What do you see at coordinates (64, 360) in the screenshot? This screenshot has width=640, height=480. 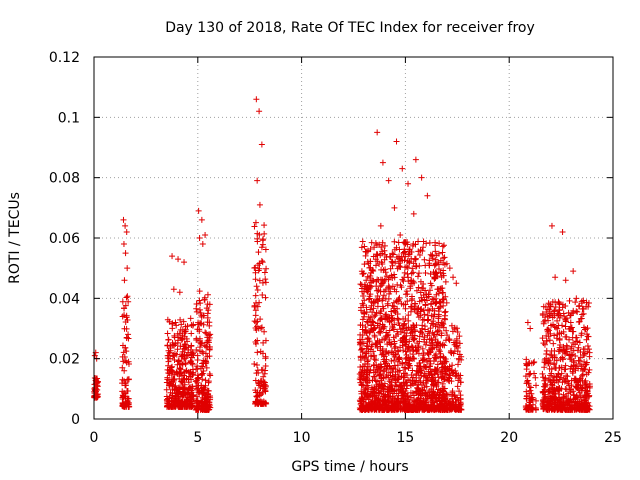 I see `y-tick-label: 0.02` at bounding box center [64, 360].